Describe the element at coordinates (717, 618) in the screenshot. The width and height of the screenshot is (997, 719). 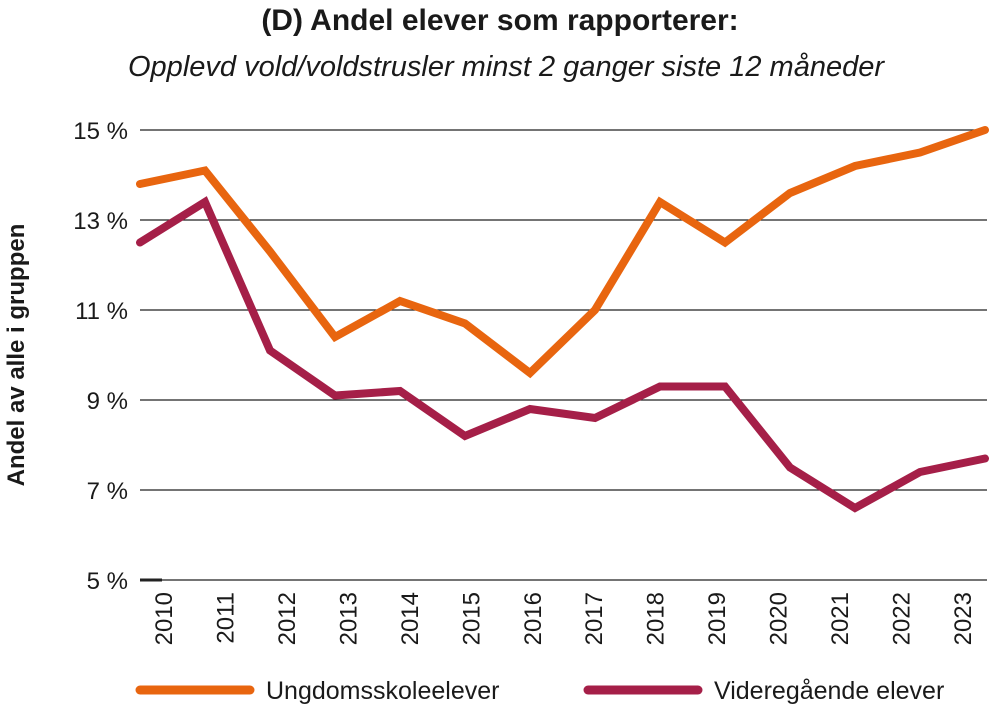
I see `x-tick-label: 2019` at that location.